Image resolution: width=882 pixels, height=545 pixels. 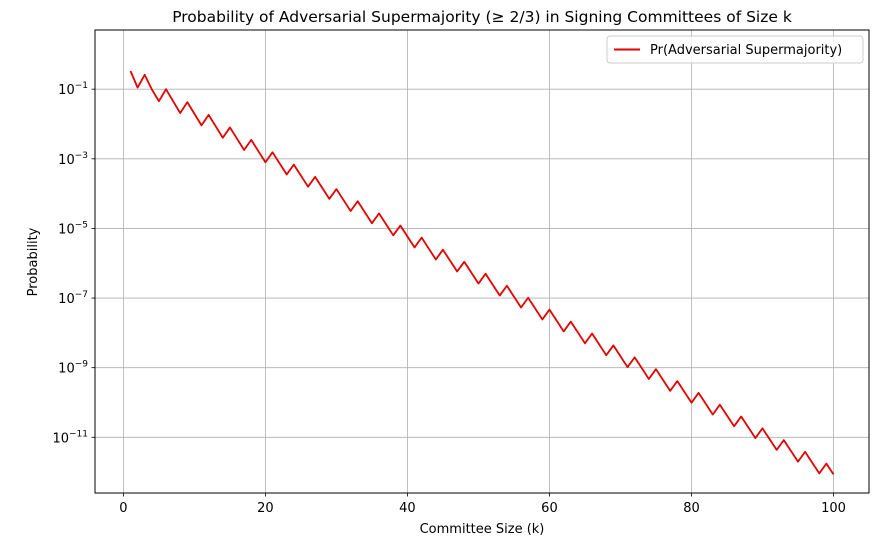 I want to click on y-tick-label: 10⁻⁷, so click(x=73, y=298).